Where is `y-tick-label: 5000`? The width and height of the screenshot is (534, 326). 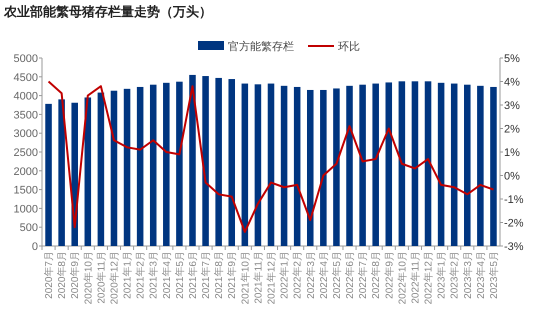 y-tick-label: 5000 is located at coordinates (26, 59).